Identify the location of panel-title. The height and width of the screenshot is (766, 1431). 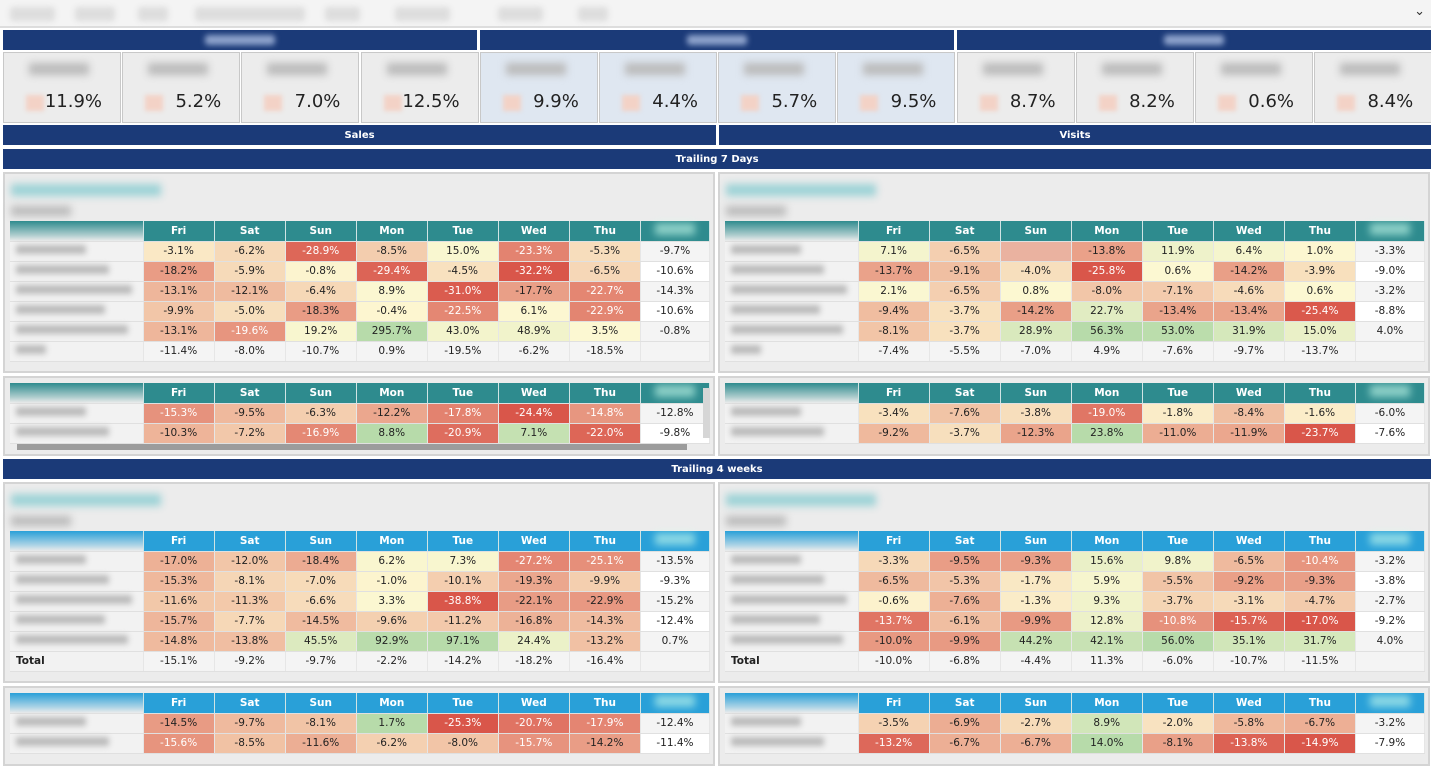
(86, 190).